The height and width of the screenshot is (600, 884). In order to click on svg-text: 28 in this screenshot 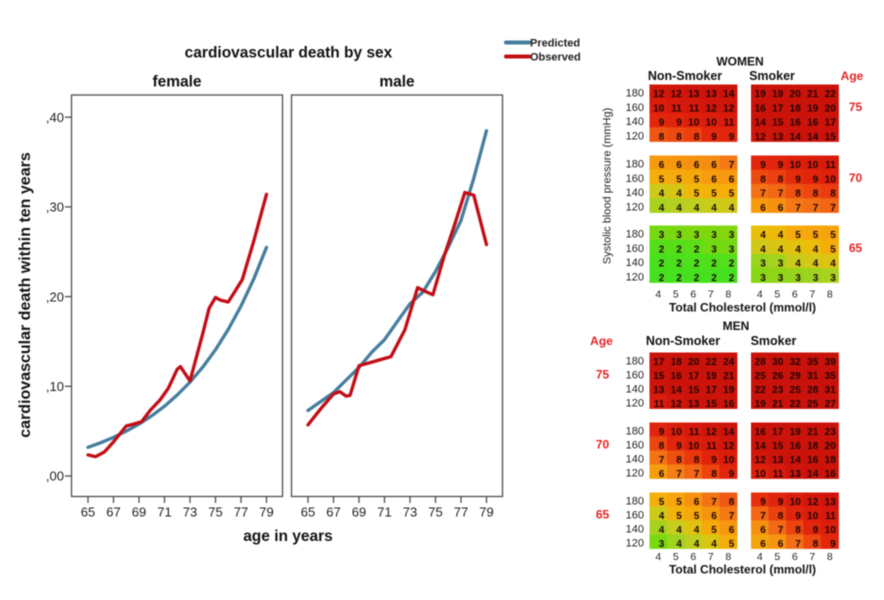, I will do `click(813, 390)`.